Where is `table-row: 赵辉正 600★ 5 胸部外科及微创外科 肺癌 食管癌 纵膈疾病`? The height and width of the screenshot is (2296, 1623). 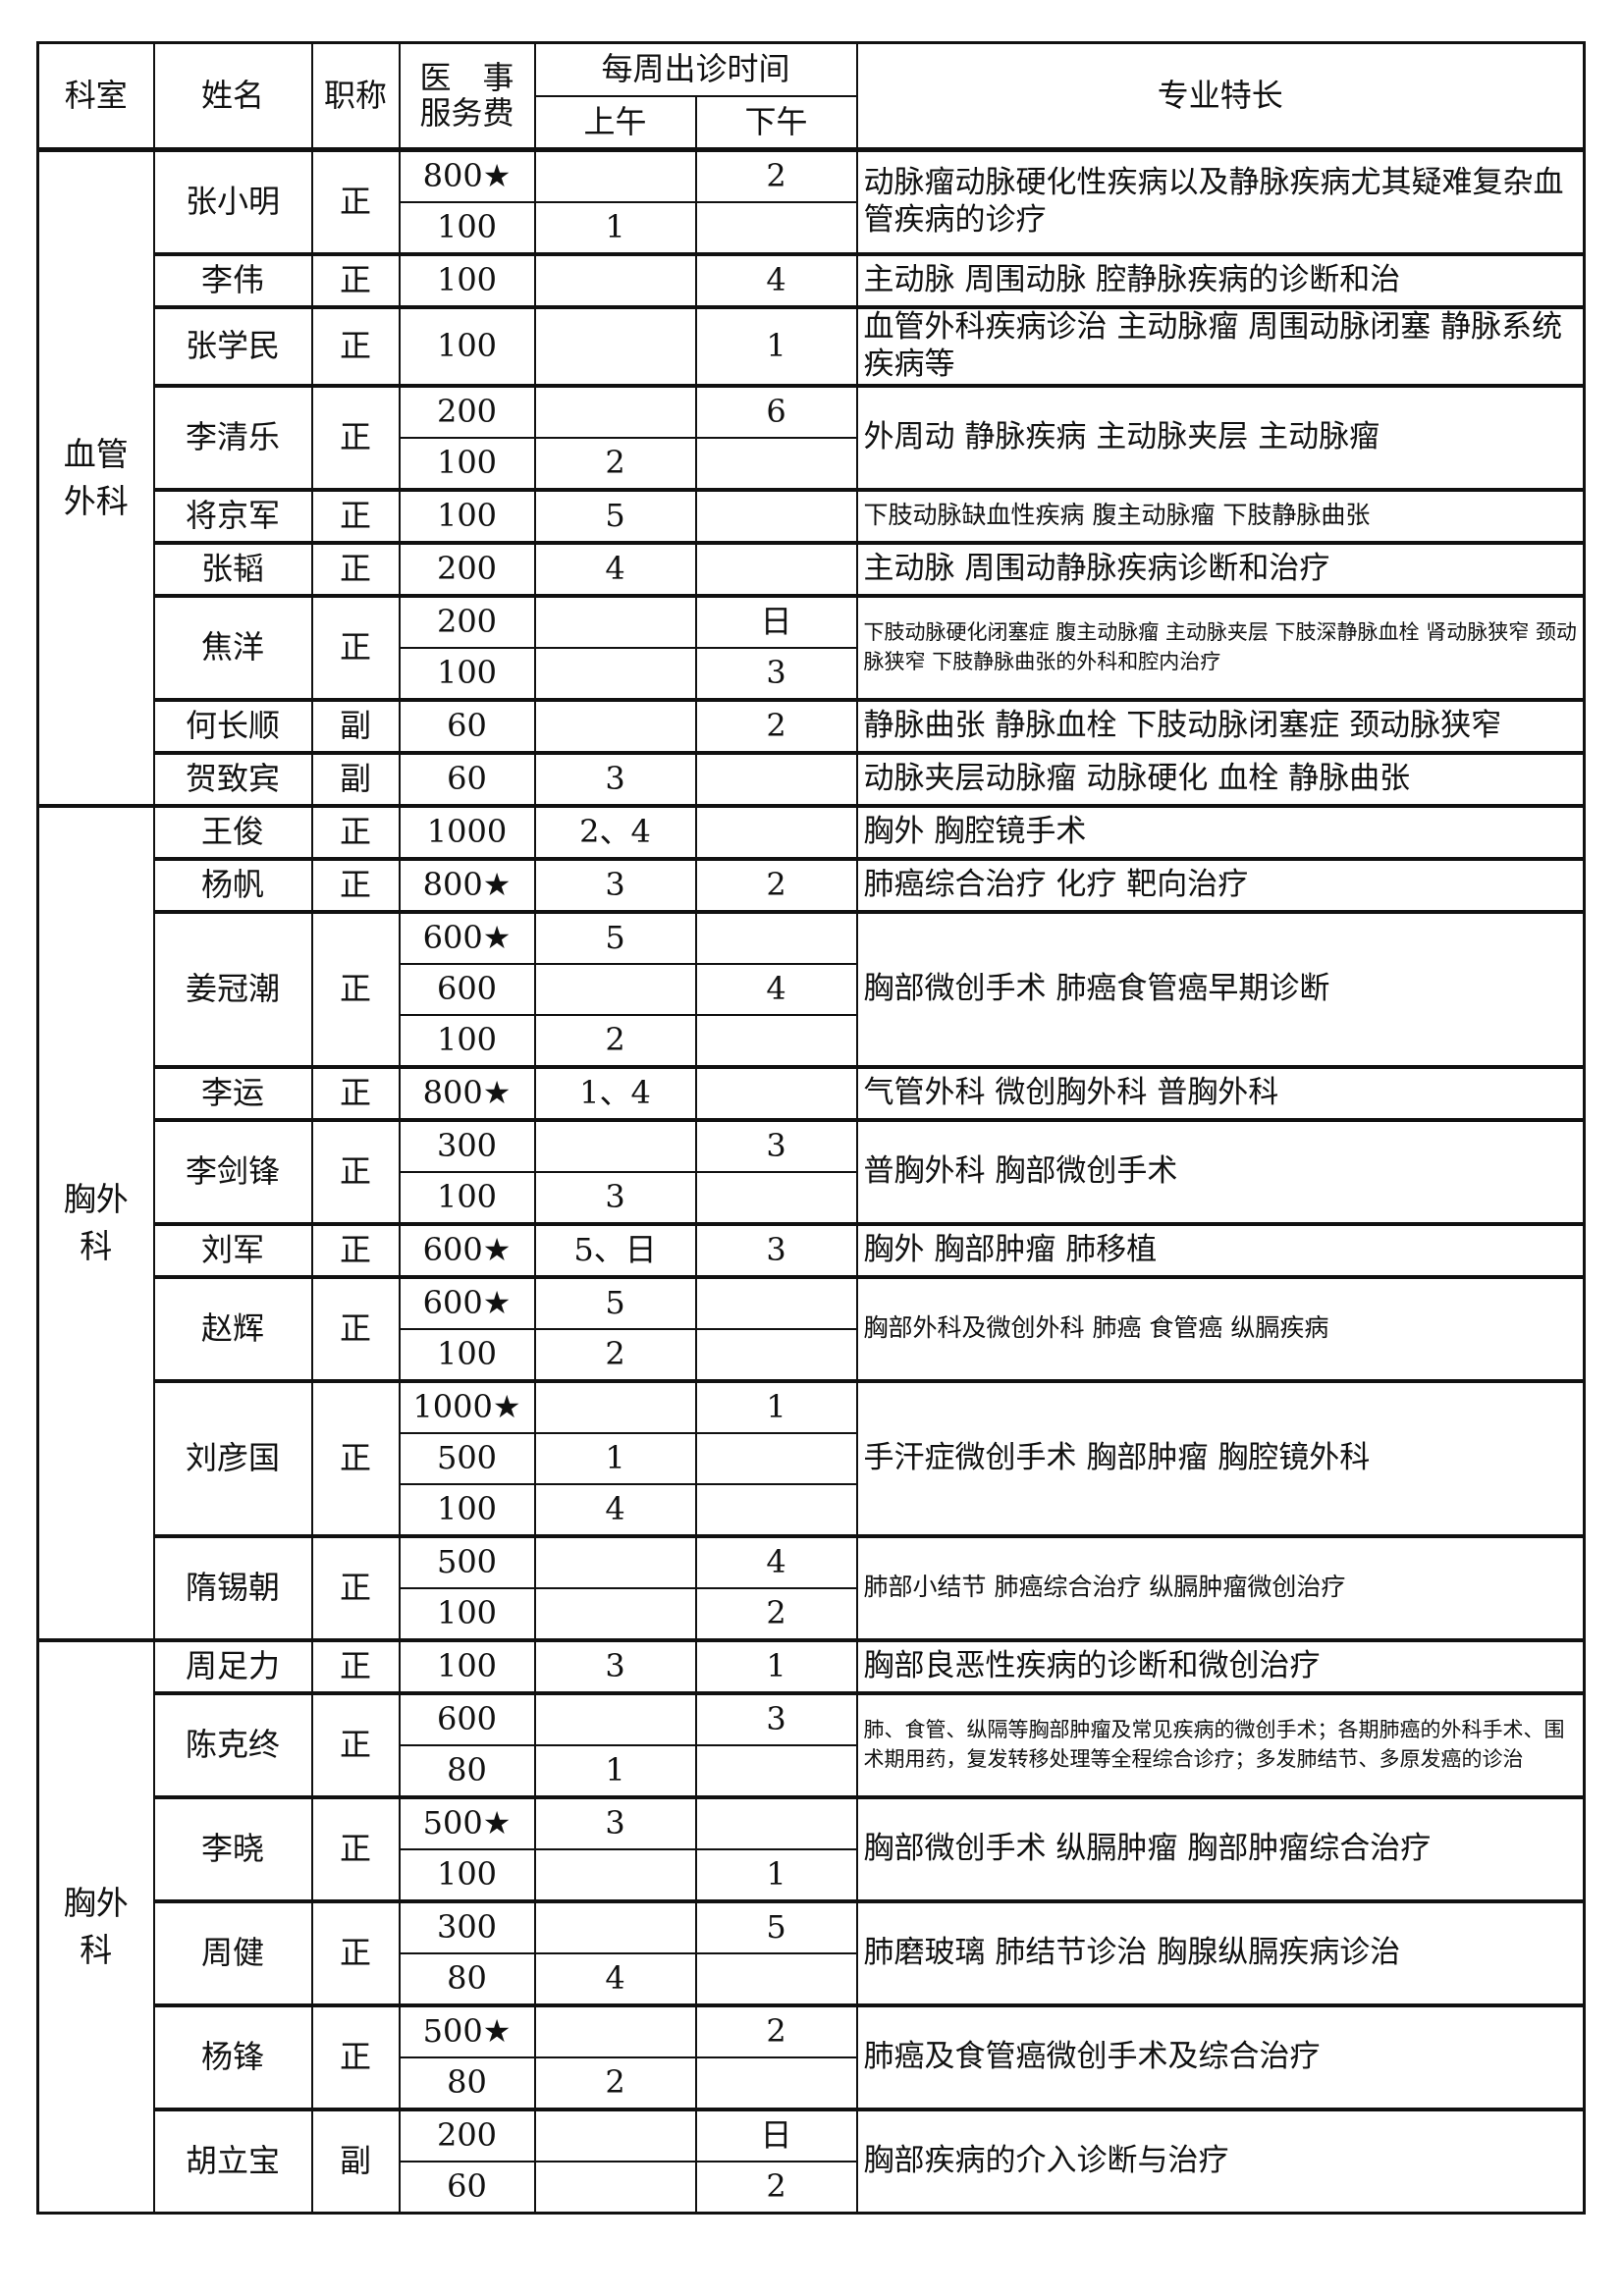
table-row: 赵辉正 600★ 5 胸部外科及微创外科 肺癌 食管癌 纵膈疾病 is located at coordinates (812, 1328).